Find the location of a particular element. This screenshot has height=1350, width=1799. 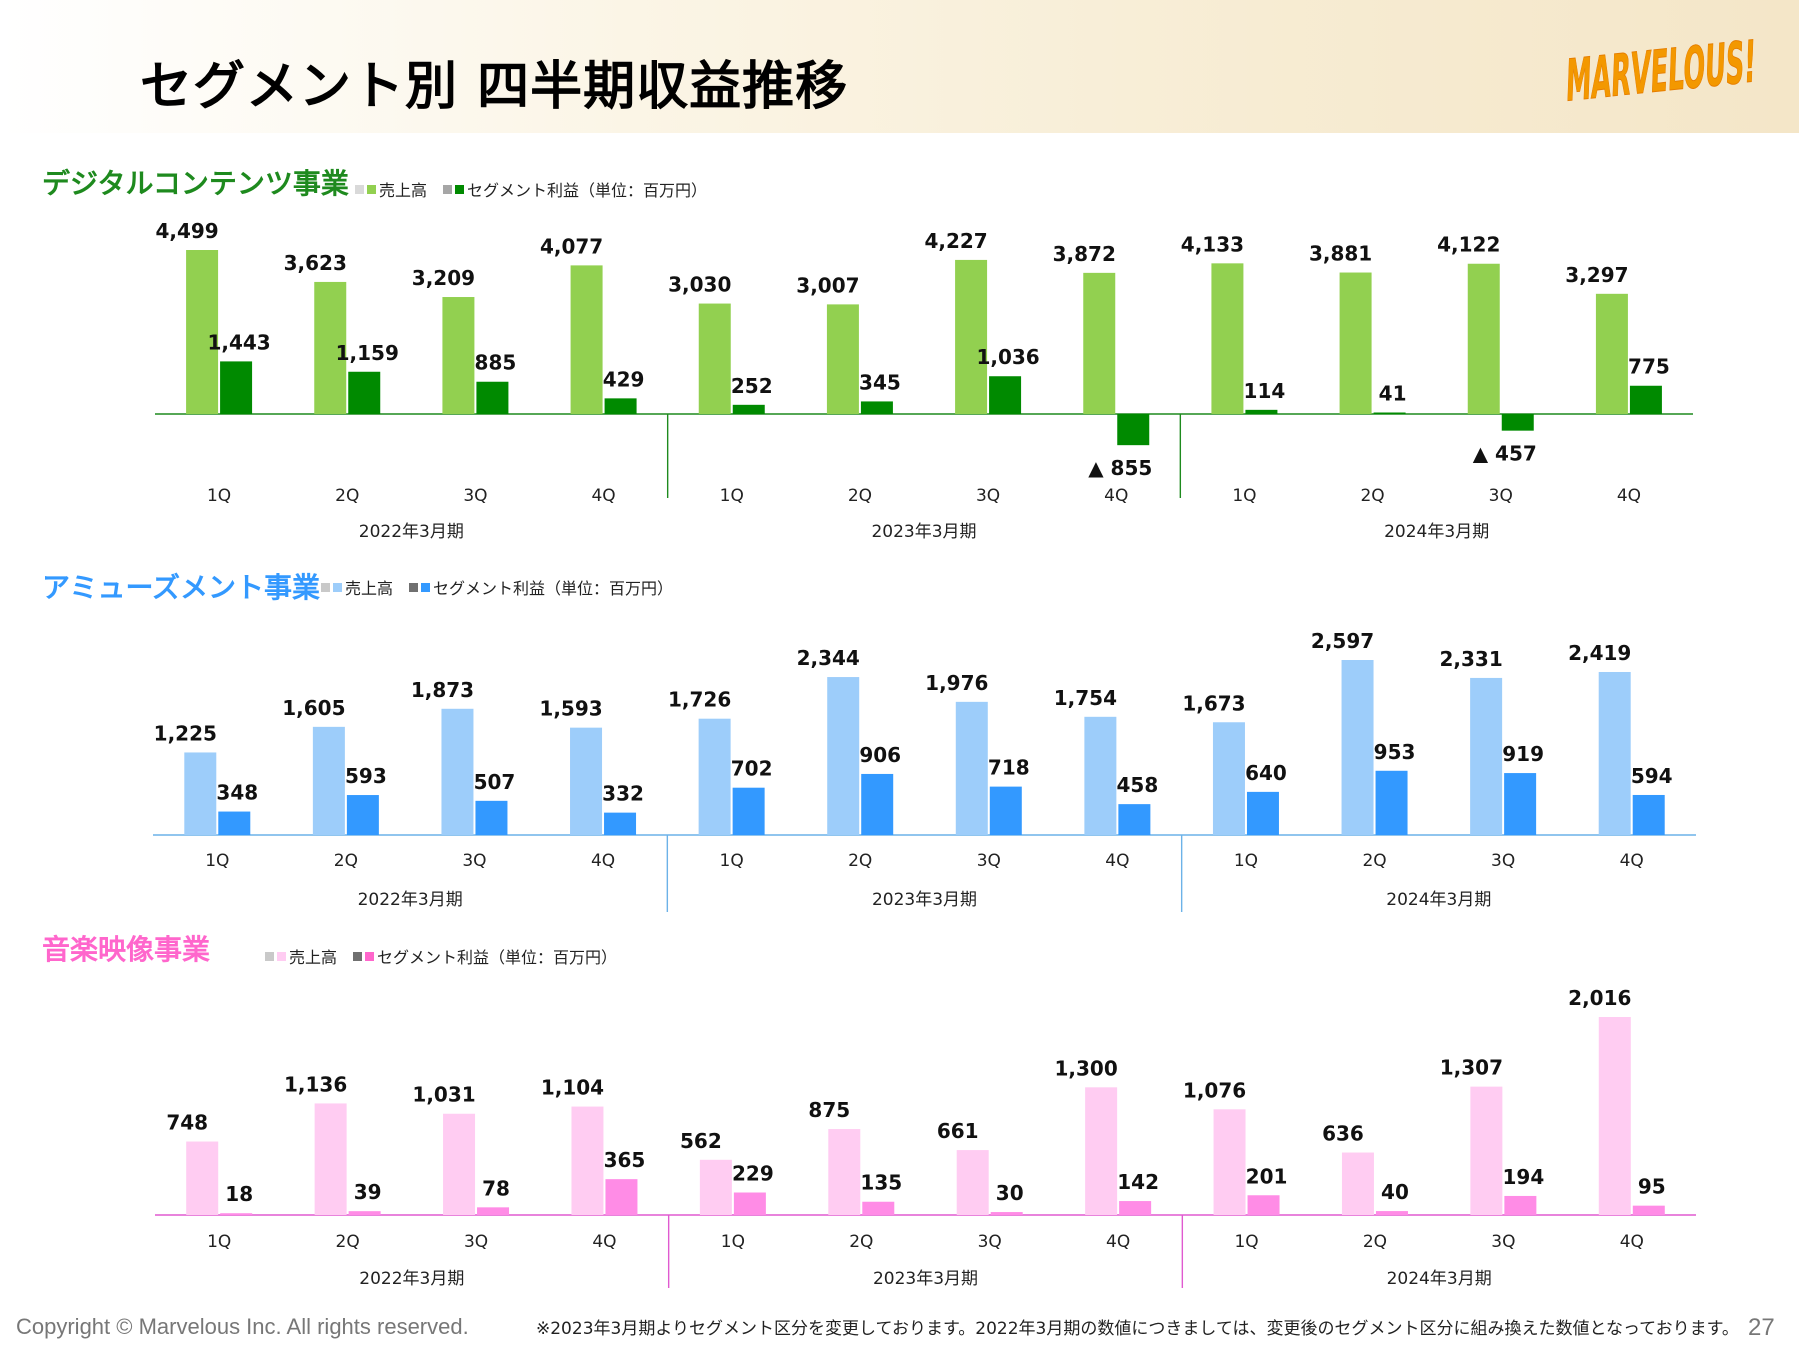

data-label-sales: 1,726 is located at coordinates (699, 700).